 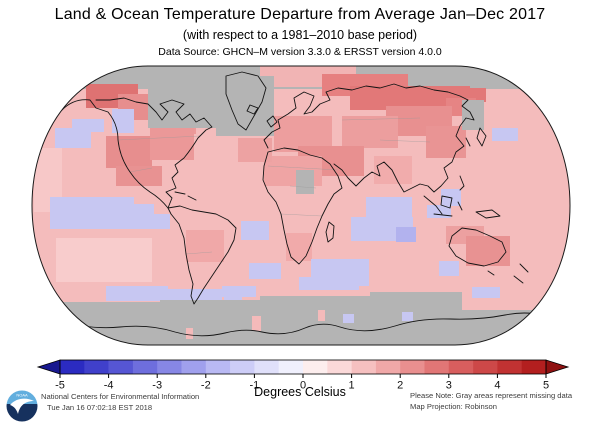 What do you see at coordinates (129, 152) in the screenshot?
I see `map-cell-western-us-warm` at bounding box center [129, 152].